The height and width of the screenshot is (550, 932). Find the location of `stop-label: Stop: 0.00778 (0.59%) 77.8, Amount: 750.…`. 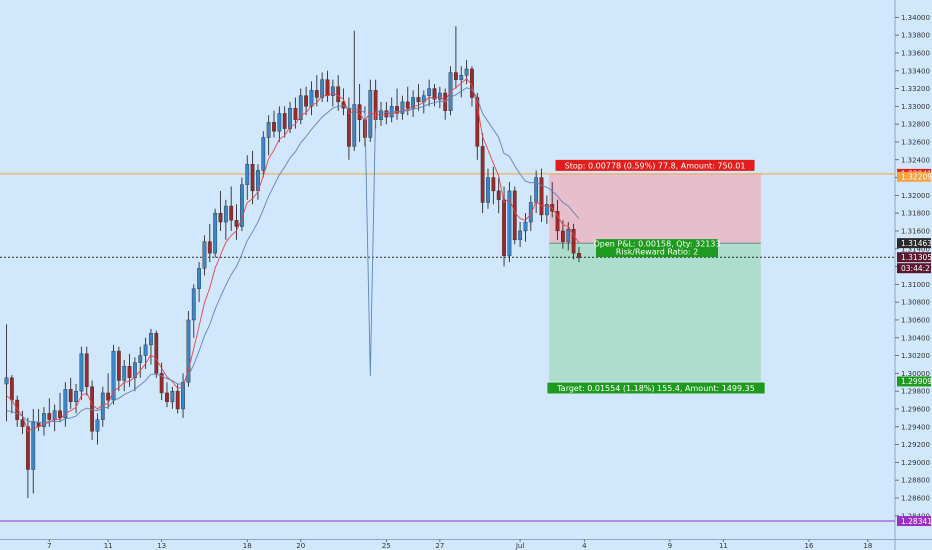

stop-label: Stop: 0.00778 (0.59%) 77.8, Amount: 750.… is located at coordinates (655, 165).